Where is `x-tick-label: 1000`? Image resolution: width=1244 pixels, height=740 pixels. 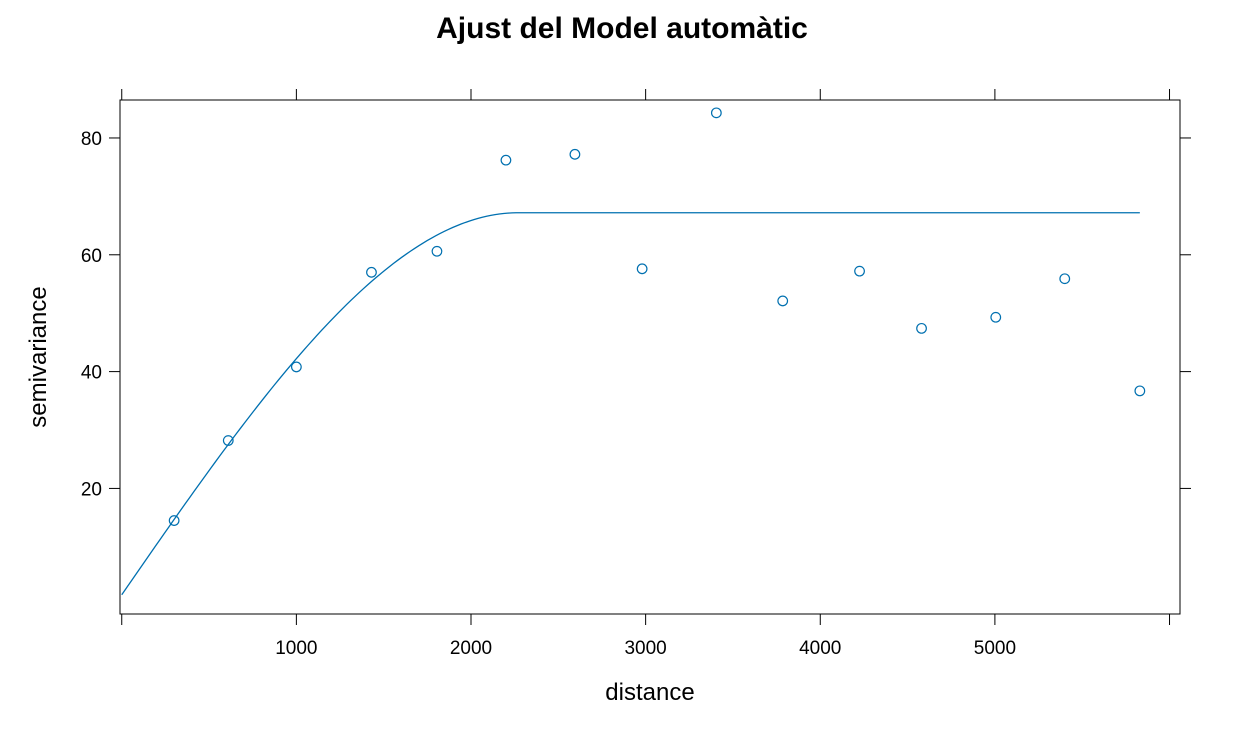 x-tick-label: 1000 is located at coordinates (296, 648).